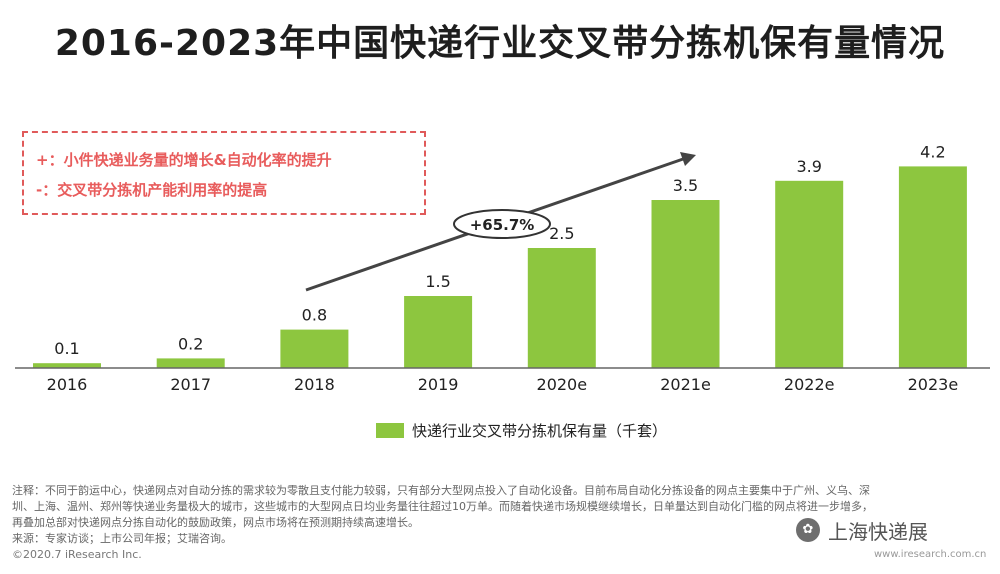 This screenshot has width=1000, height=574. I want to click on drivers-note-box: +：小件快递业务量的增长&自动化率的提升 -：交叉带分拣机产能利用率的提高, so click(224, 173).